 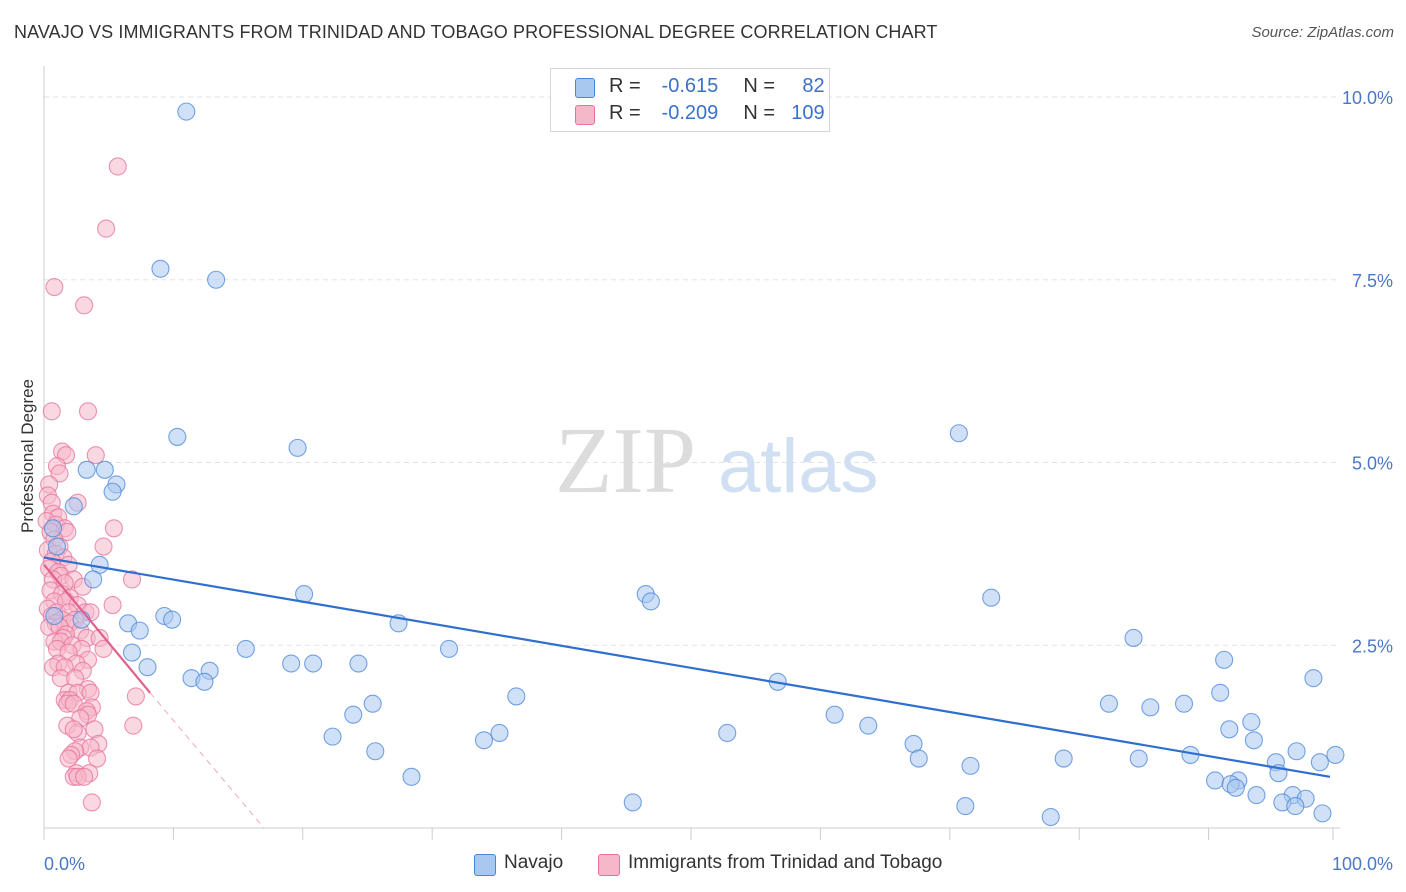 I want to click on x-tick-label: 100.0%, so click(x=1362, y=864).